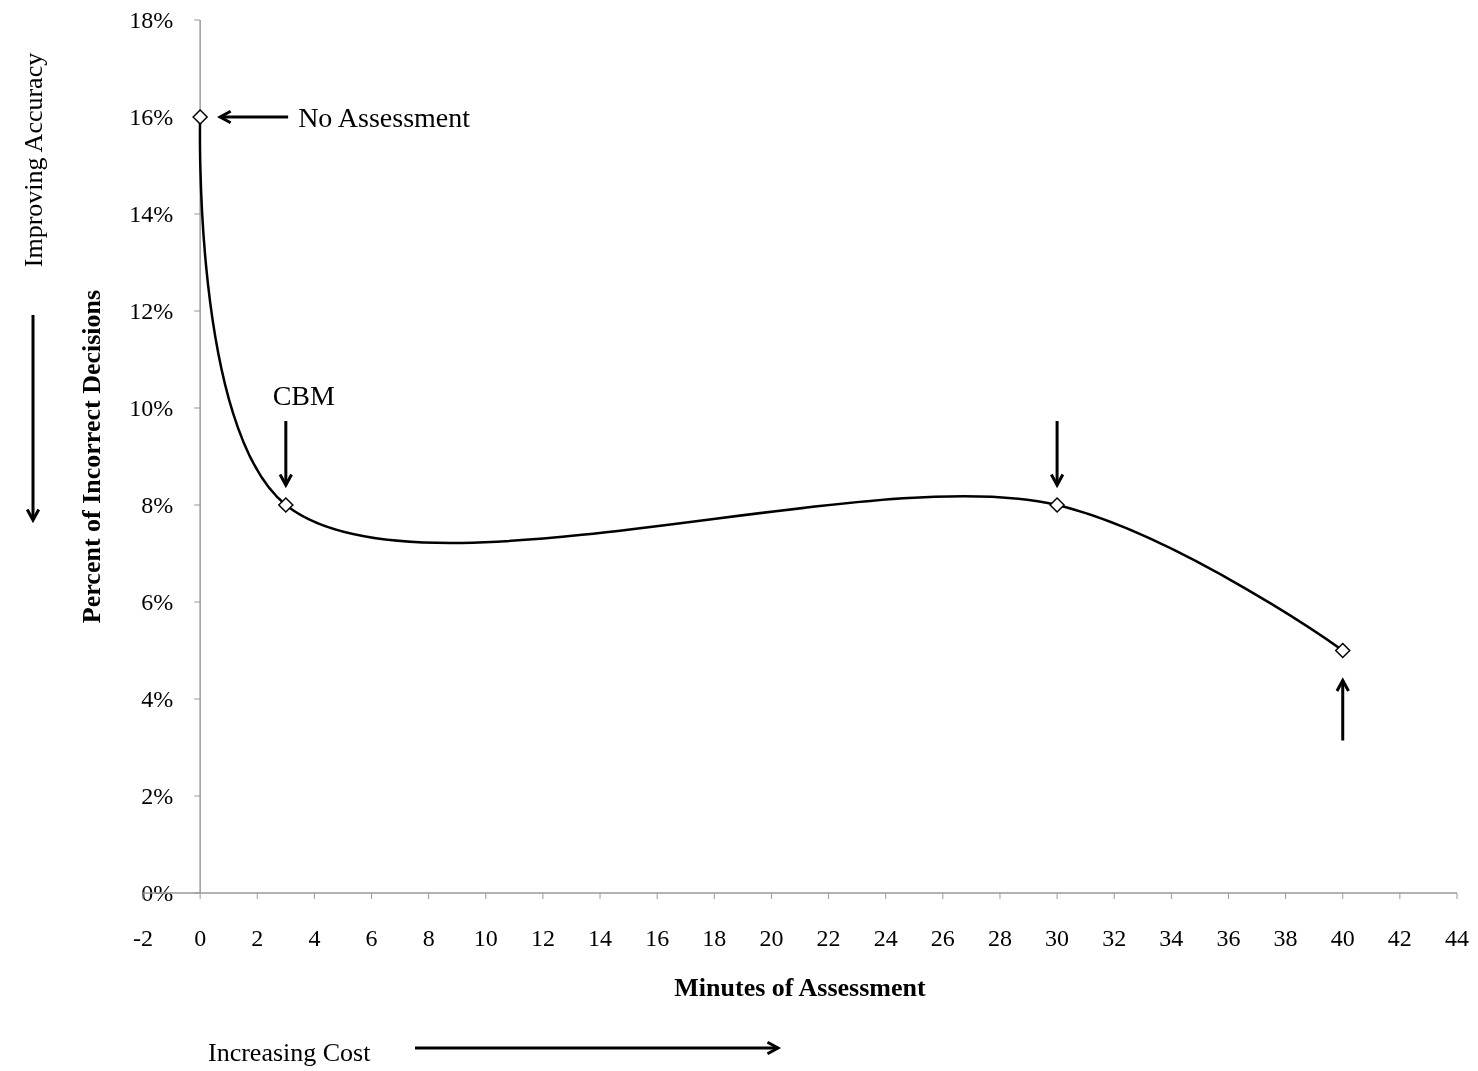 The height and width of the screenshot is (1071, 1478). What do you see at coordinates (157, 796) in the screenshot?
I see `y-tick-label: 2%` at bounding box center [157, 796].